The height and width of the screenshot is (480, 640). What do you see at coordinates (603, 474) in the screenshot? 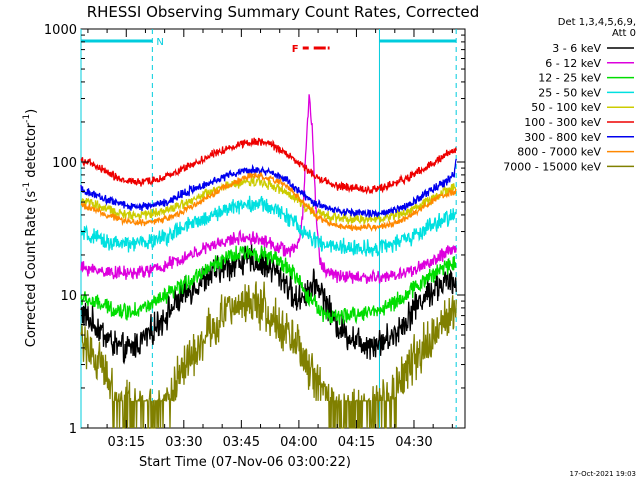
I see `plot-timestamp: 17-Oct-2021 19:03` at bounding box center [603, 474].